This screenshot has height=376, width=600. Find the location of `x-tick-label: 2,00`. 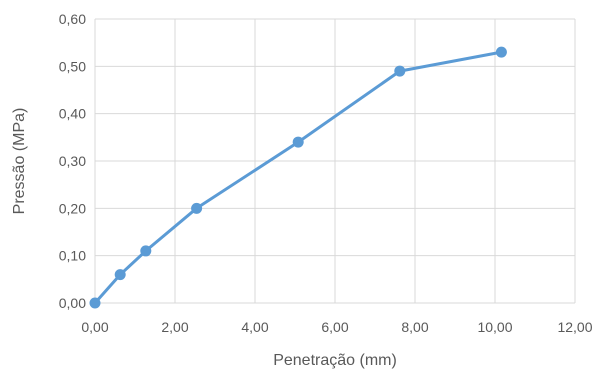

x-tick-label: 2,00 is located at coordinates (174, 327).